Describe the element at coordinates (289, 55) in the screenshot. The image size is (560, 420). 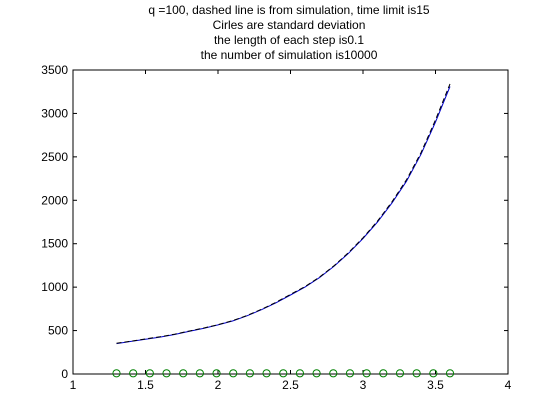
I see `title-line-4: the number of simulation is10000` at that location.